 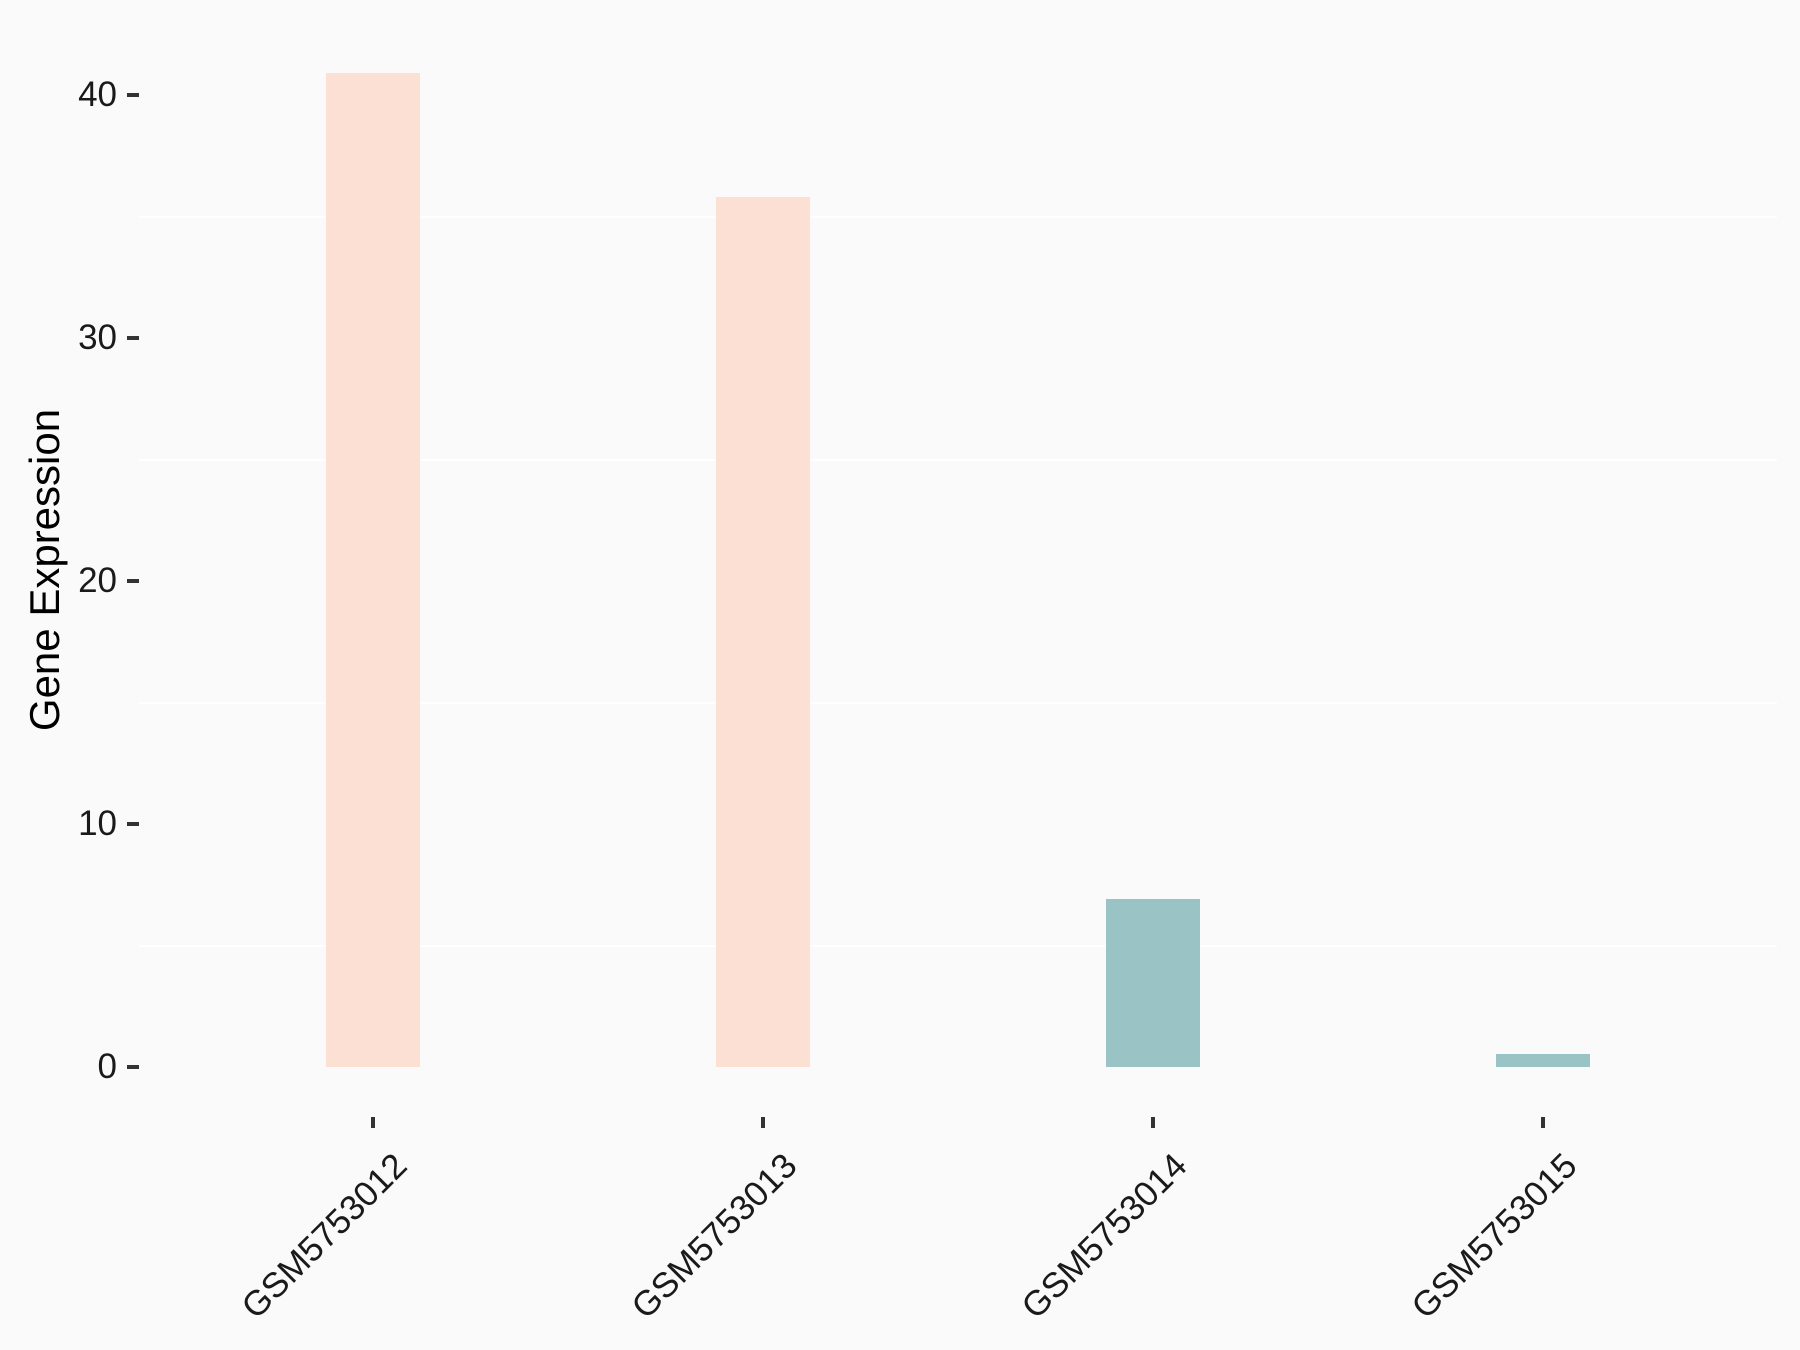 I want to click on x-tick-label: GSM5753015, so click(x=1494, y=1236).